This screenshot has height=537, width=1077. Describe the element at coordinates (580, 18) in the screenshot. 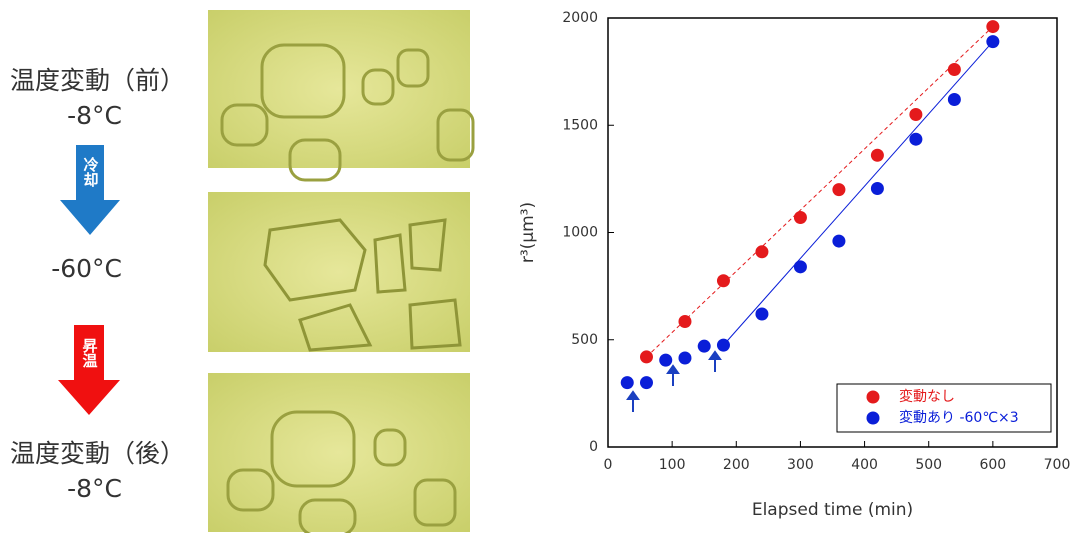

I see `y-tick-label: 2000` at that location.